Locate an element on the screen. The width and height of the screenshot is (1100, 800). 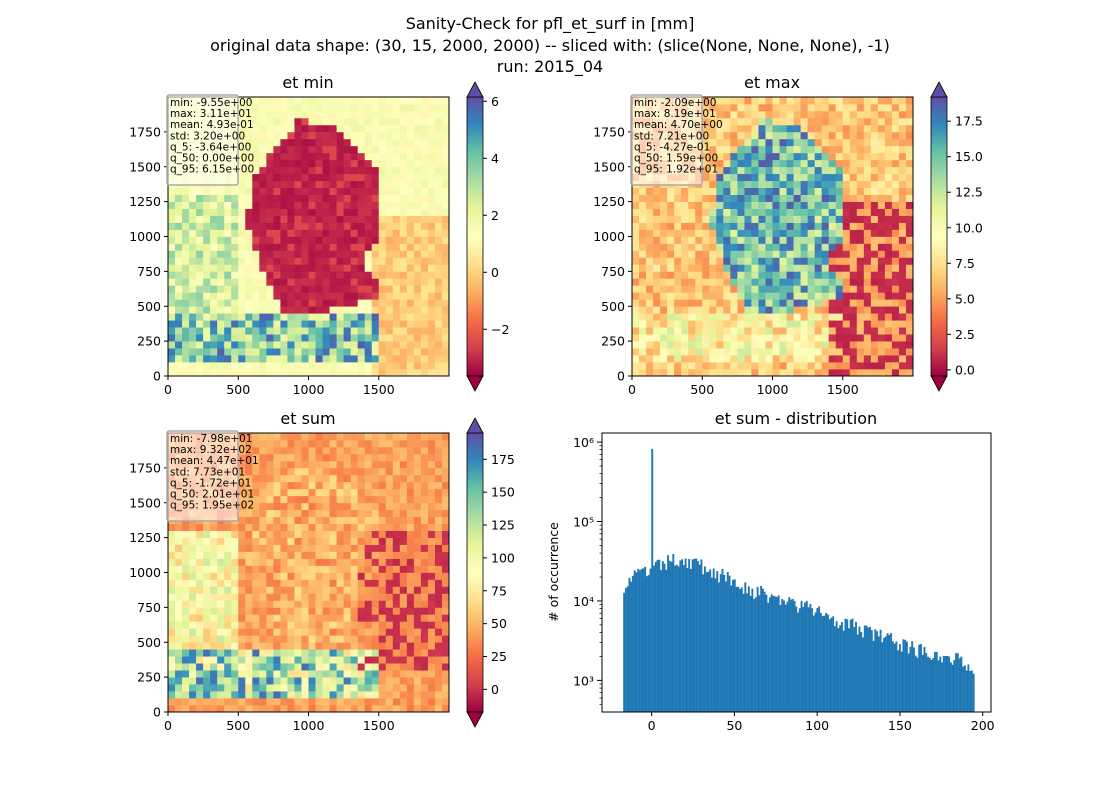
colorbar-tick-label: 50 is located at coordinates (499, 623).